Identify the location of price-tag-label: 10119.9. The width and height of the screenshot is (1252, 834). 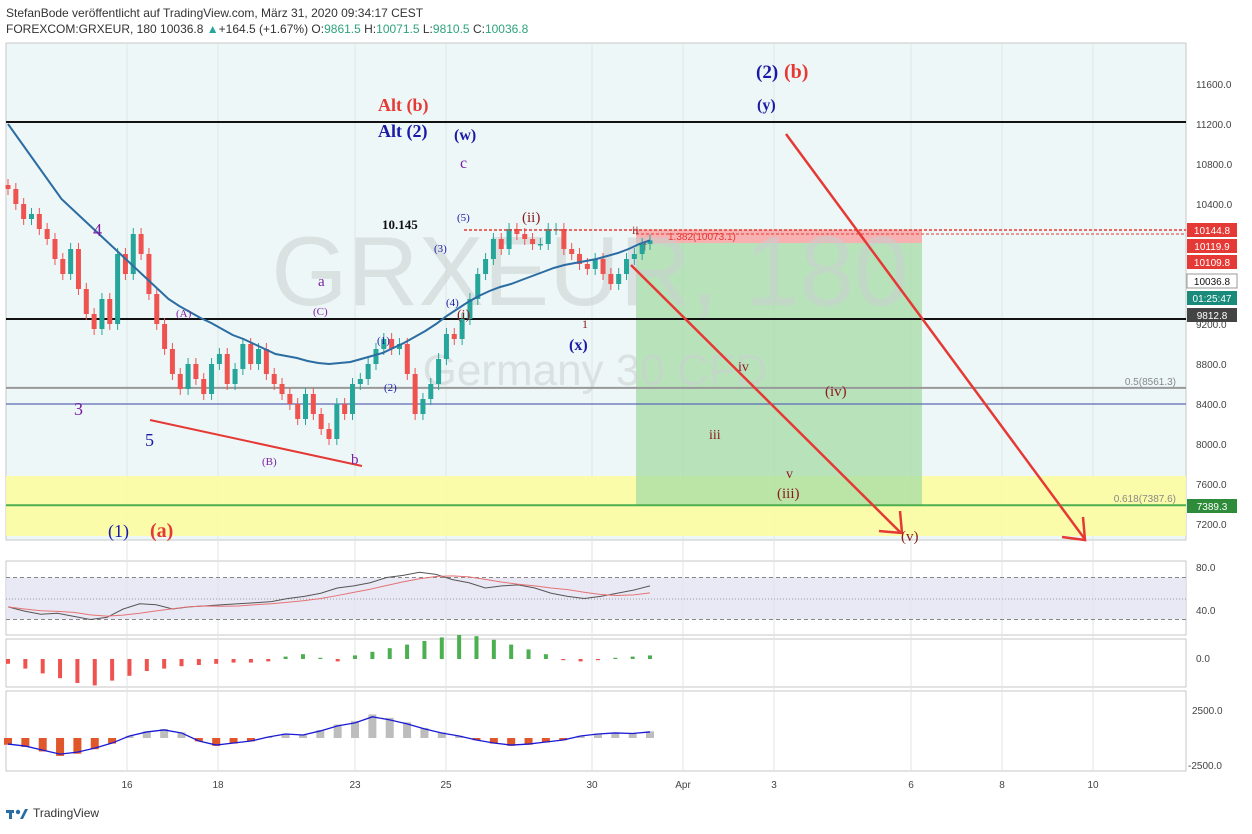
(1212, 247).